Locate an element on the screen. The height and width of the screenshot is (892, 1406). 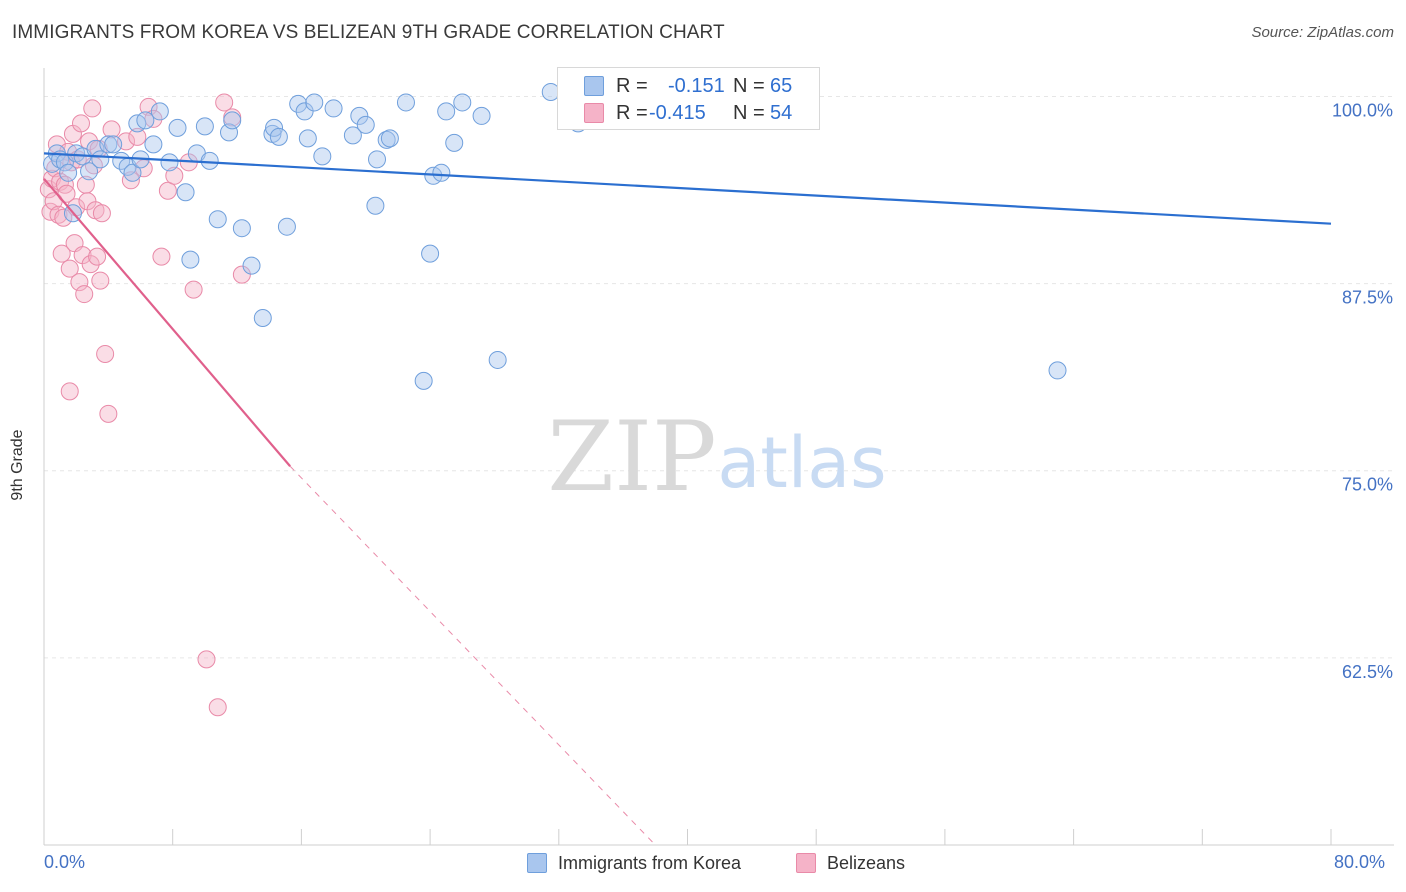
watermark-atlas: atlas is located at coordinates (801, 463).